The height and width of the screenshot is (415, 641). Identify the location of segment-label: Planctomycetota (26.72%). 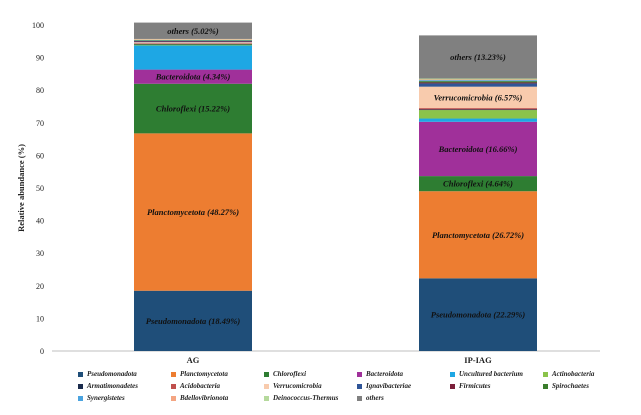
(478, 235).